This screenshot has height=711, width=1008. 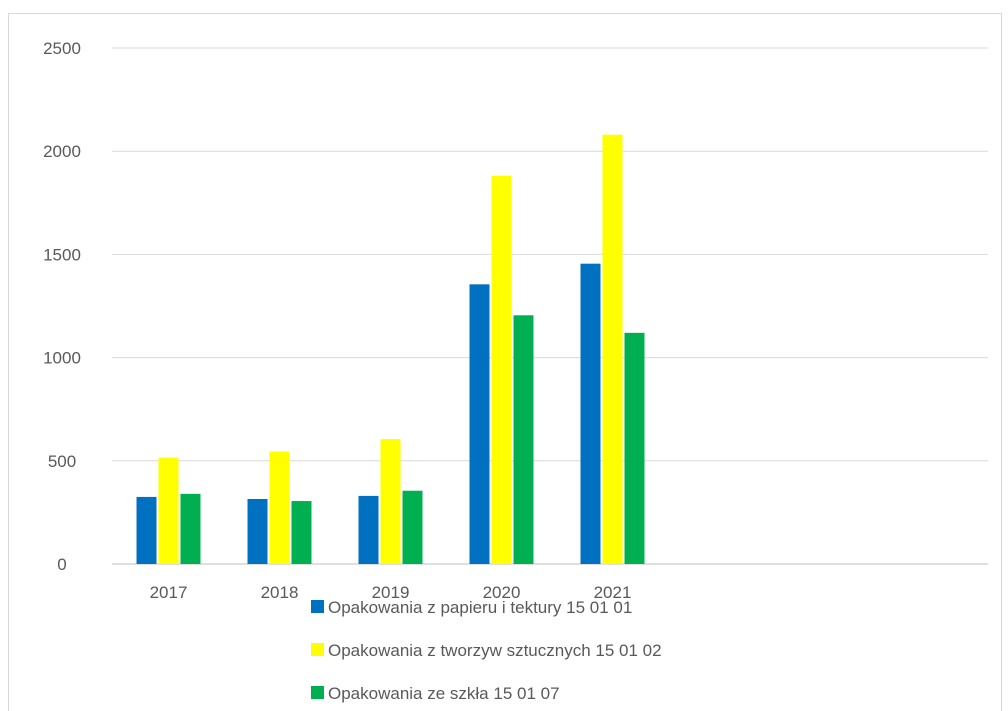 What do you see at coordinates (280, 592) in the screenshot?
I see `x-category-label: 2018` at bounding box center [280, 592].